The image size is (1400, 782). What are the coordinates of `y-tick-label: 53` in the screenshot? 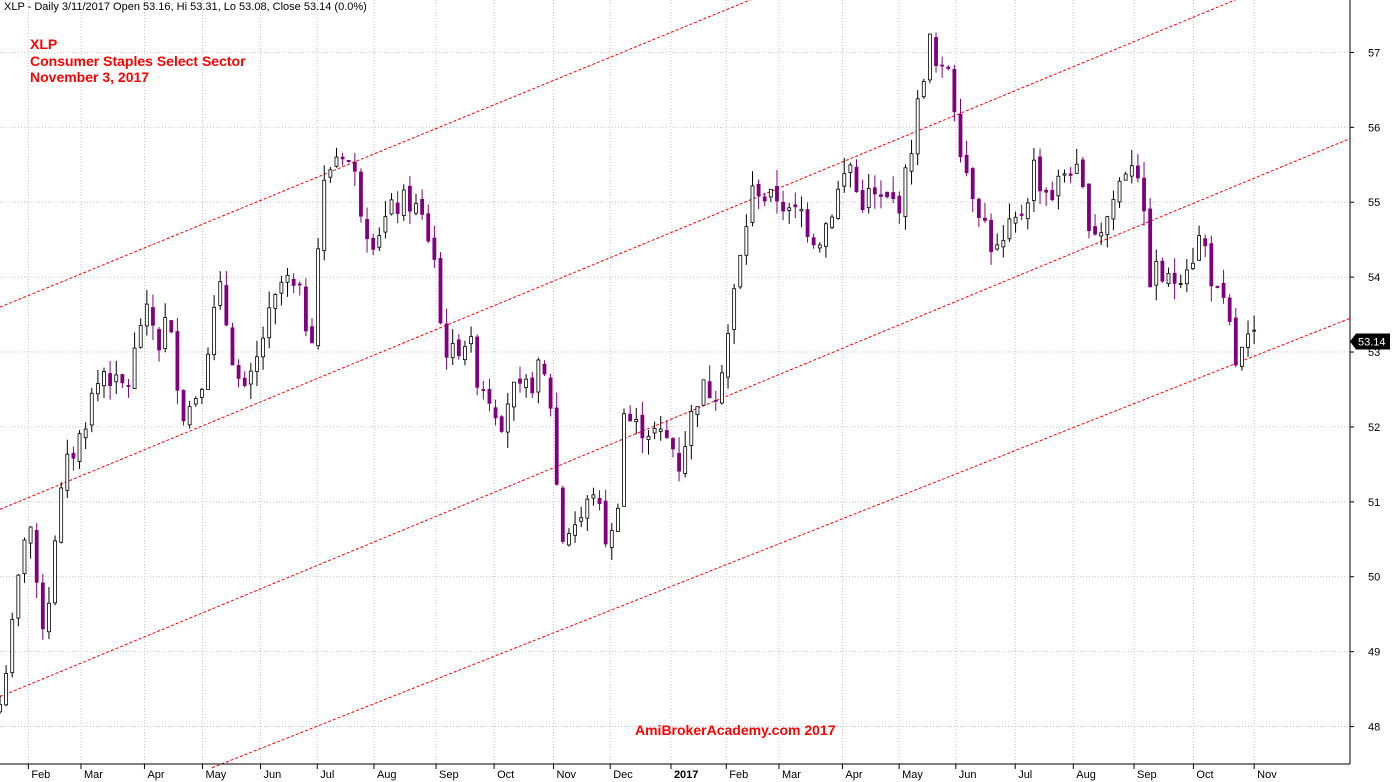 It's located at (1374, 353).